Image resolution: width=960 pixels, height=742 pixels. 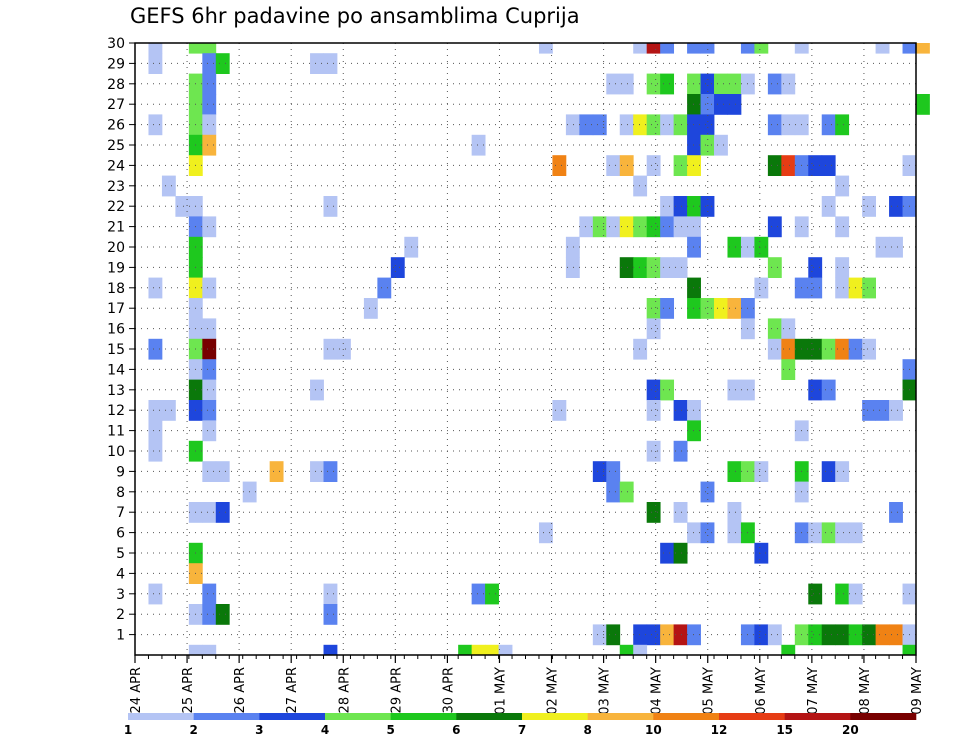 I want to click on x-tick-label: 29 APR, so click(x=396, y=690).